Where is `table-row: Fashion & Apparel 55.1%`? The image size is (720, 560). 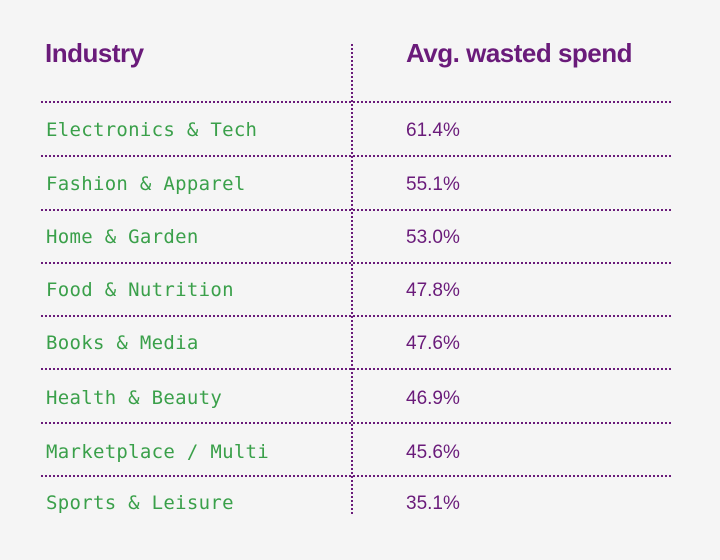
table-row: Fashion & Apparel 55.1% is located at coordinates (360, 182).